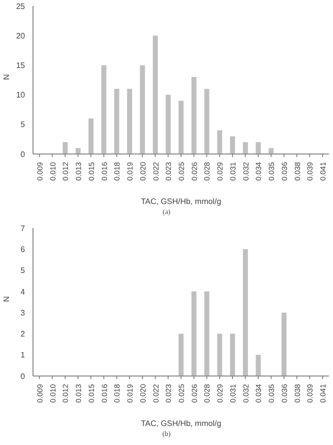 The image size is (333, 445). Describe the element at coordinates (23, 291) in the screenshot. I see `y-tick-label: 4` at that location.